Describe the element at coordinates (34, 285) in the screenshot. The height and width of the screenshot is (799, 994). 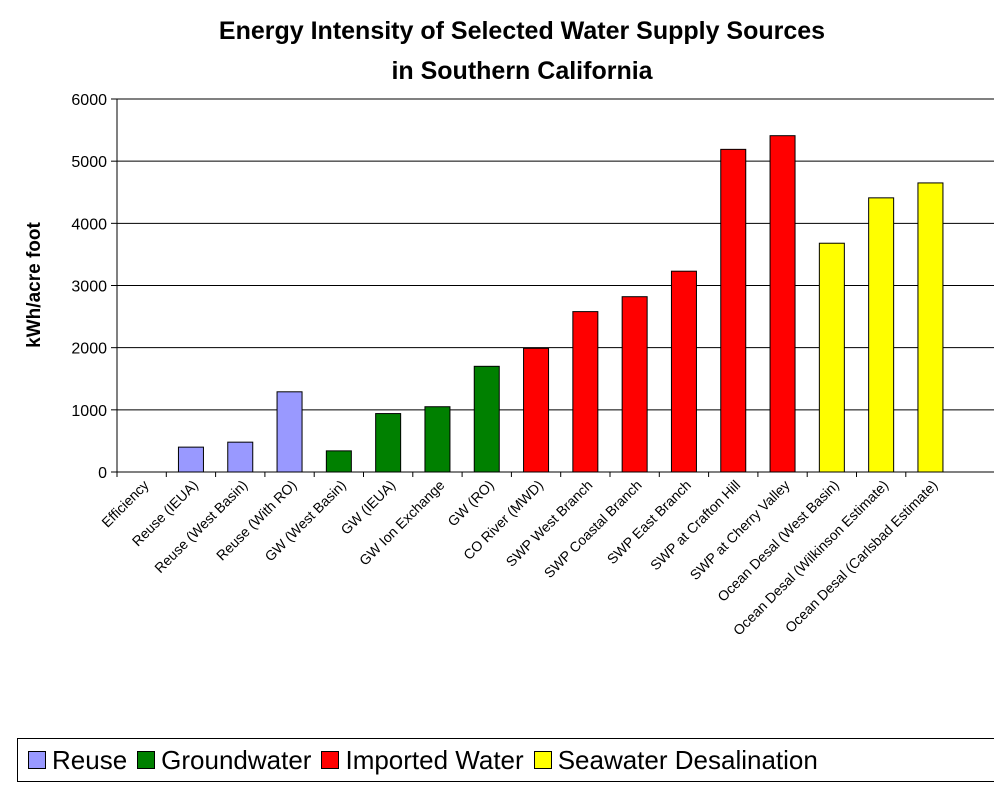
I see `y-axis-label: kWh/acre foot` at that location.